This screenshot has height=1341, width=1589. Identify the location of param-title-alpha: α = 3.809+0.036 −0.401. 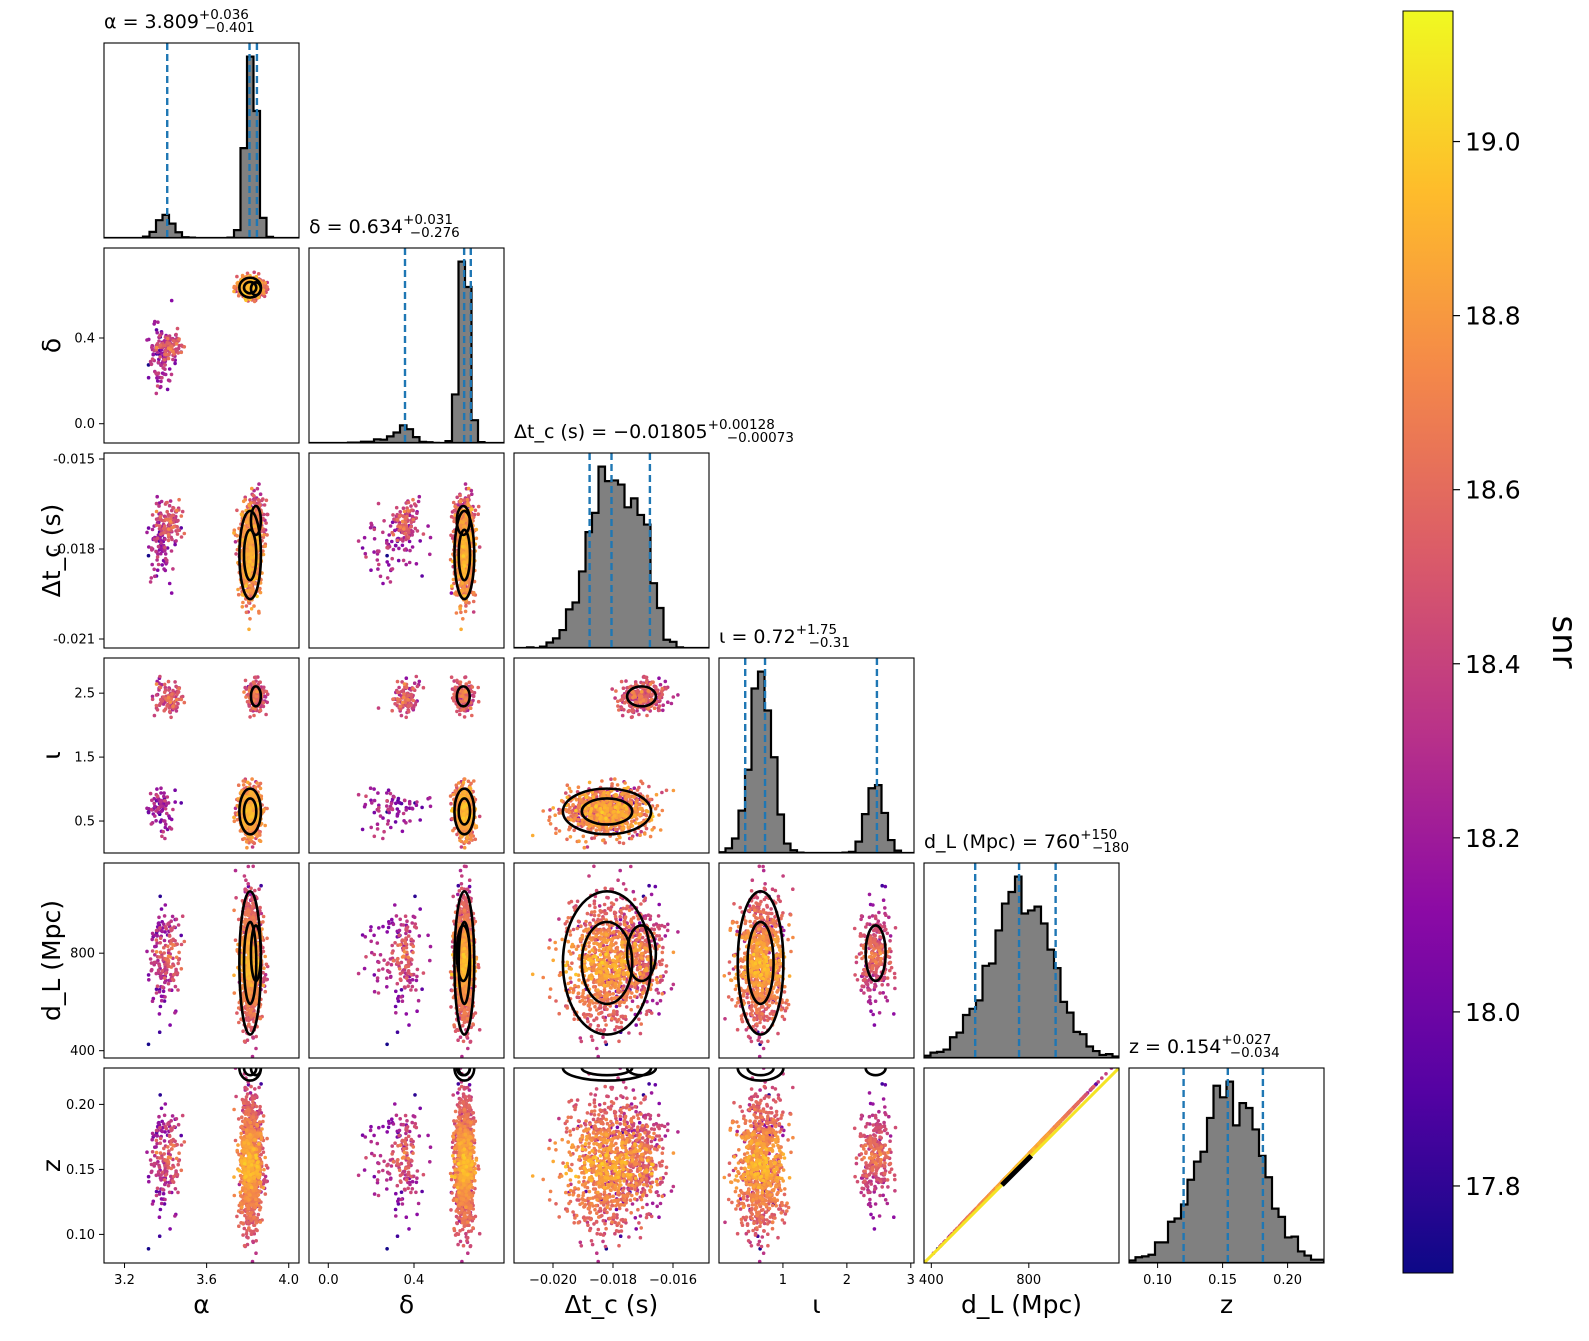
(179, 21).